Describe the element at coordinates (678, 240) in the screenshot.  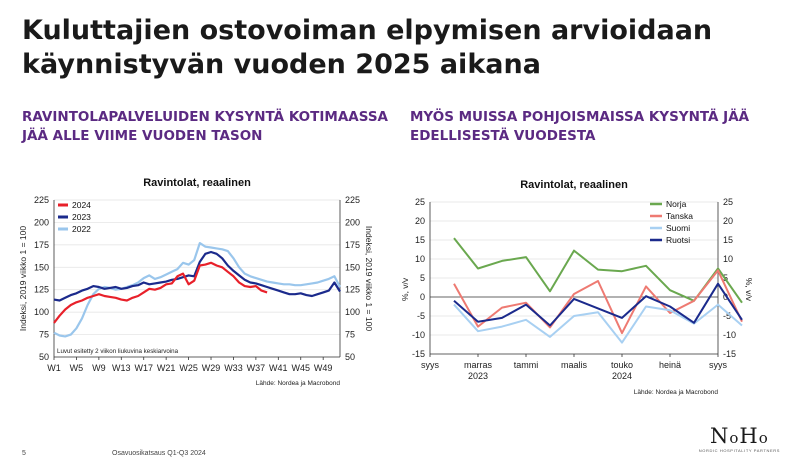
I see `legend-label-Ruotsi: Ruotsi` at that location.